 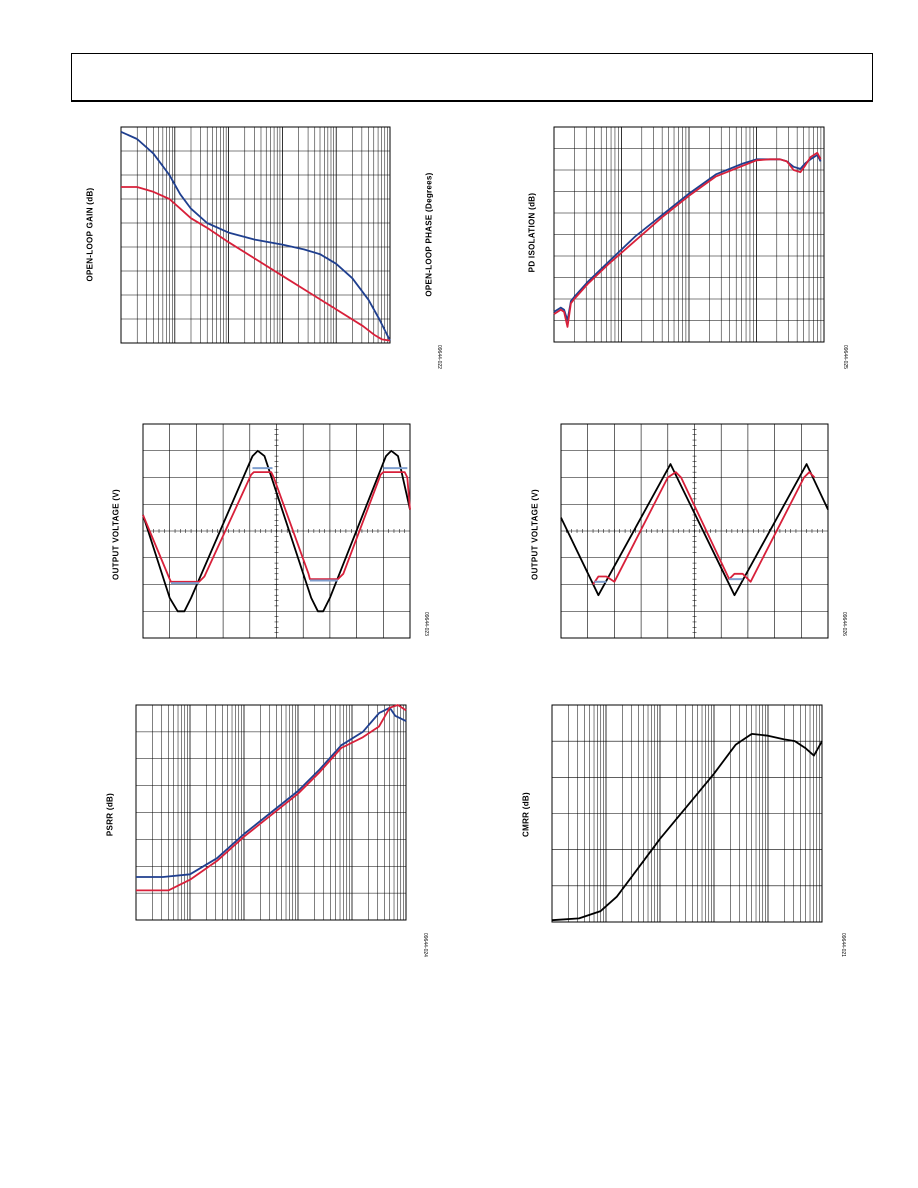 I want to click on output-voltage-chart-2: OUTPUT VOLTAGE (V) 09644-026, so click(x=689, y=531).